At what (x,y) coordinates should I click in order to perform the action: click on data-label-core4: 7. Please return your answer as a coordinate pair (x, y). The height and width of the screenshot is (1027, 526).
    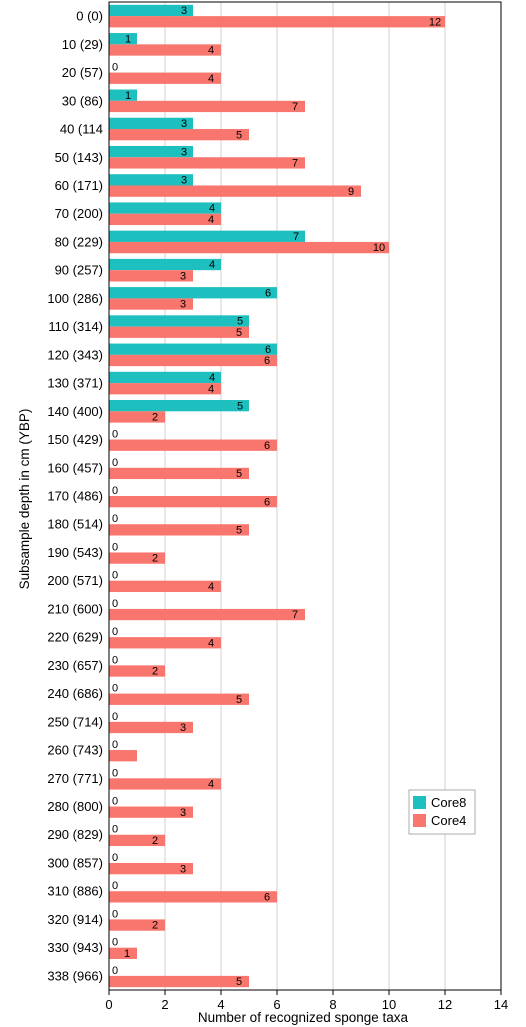
    Looking at the image, I should click on (295, 615).